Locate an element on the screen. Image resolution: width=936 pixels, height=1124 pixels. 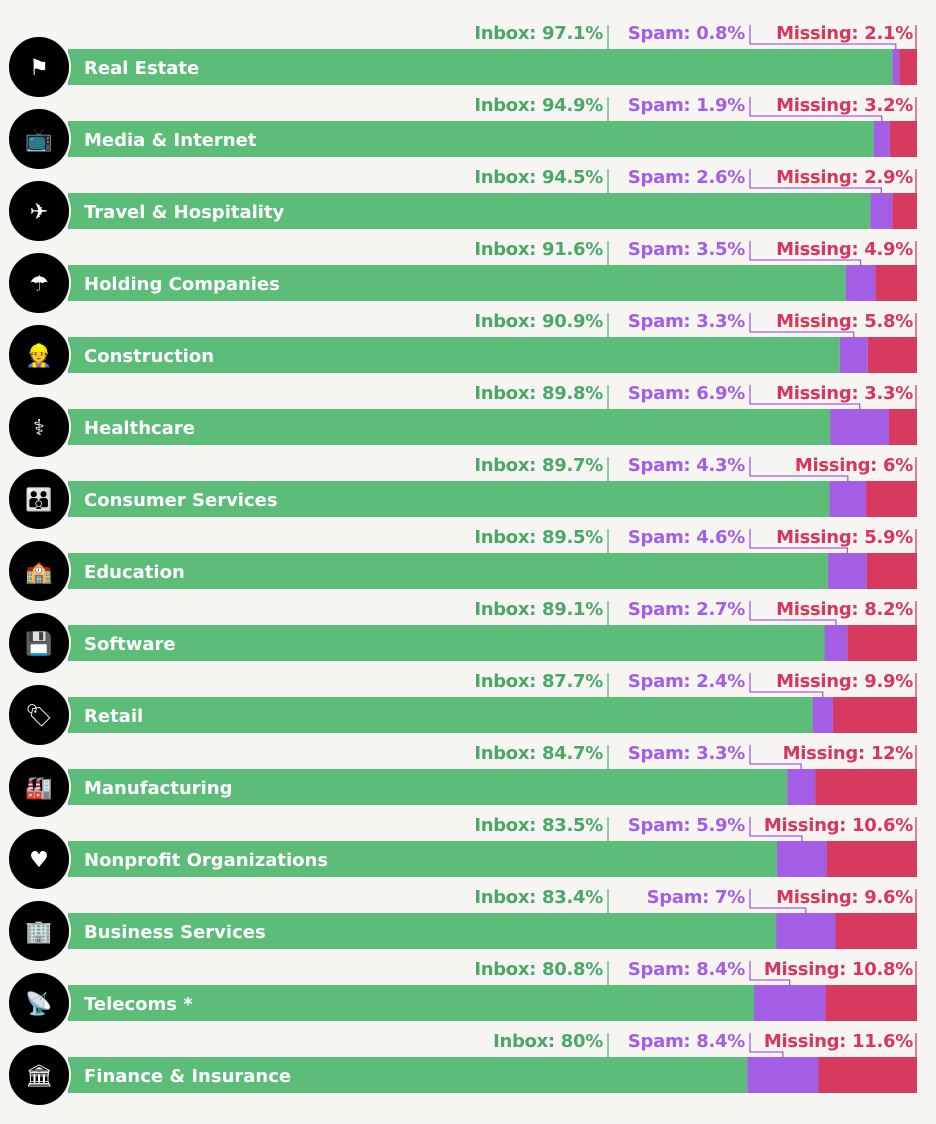
data-label-inbox: Inbox: 94.5% is located at coordinates (538, 177).